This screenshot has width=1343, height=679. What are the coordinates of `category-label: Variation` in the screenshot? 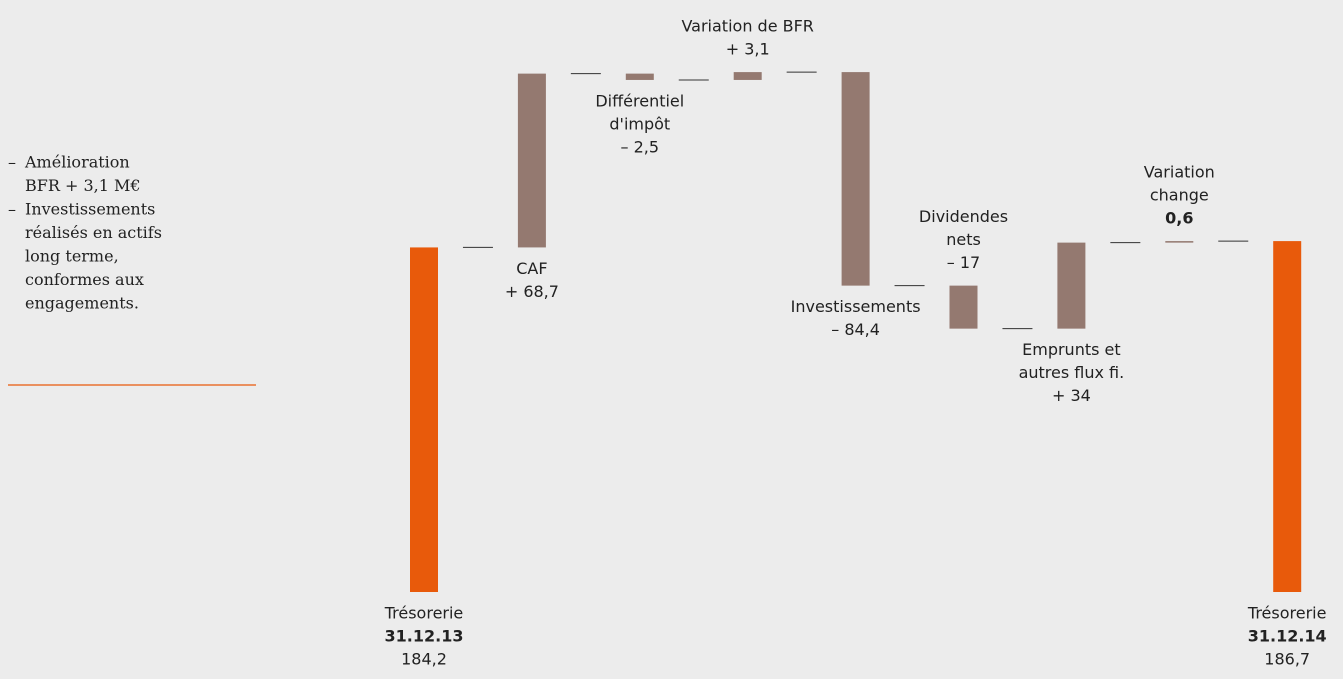 It's located at (1179, 172).